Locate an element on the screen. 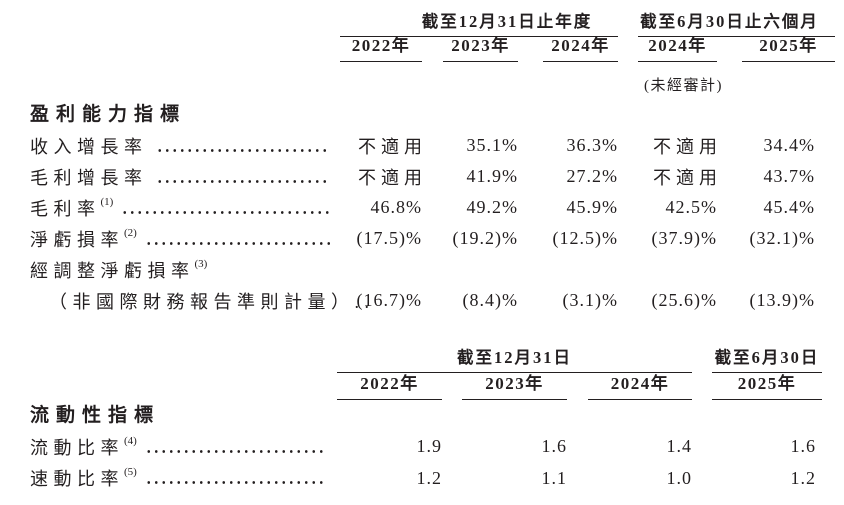 The width and height of the screenshot is (844, 505). year-header-2024-interim: 2024年 is located at coordinates (677, 46).